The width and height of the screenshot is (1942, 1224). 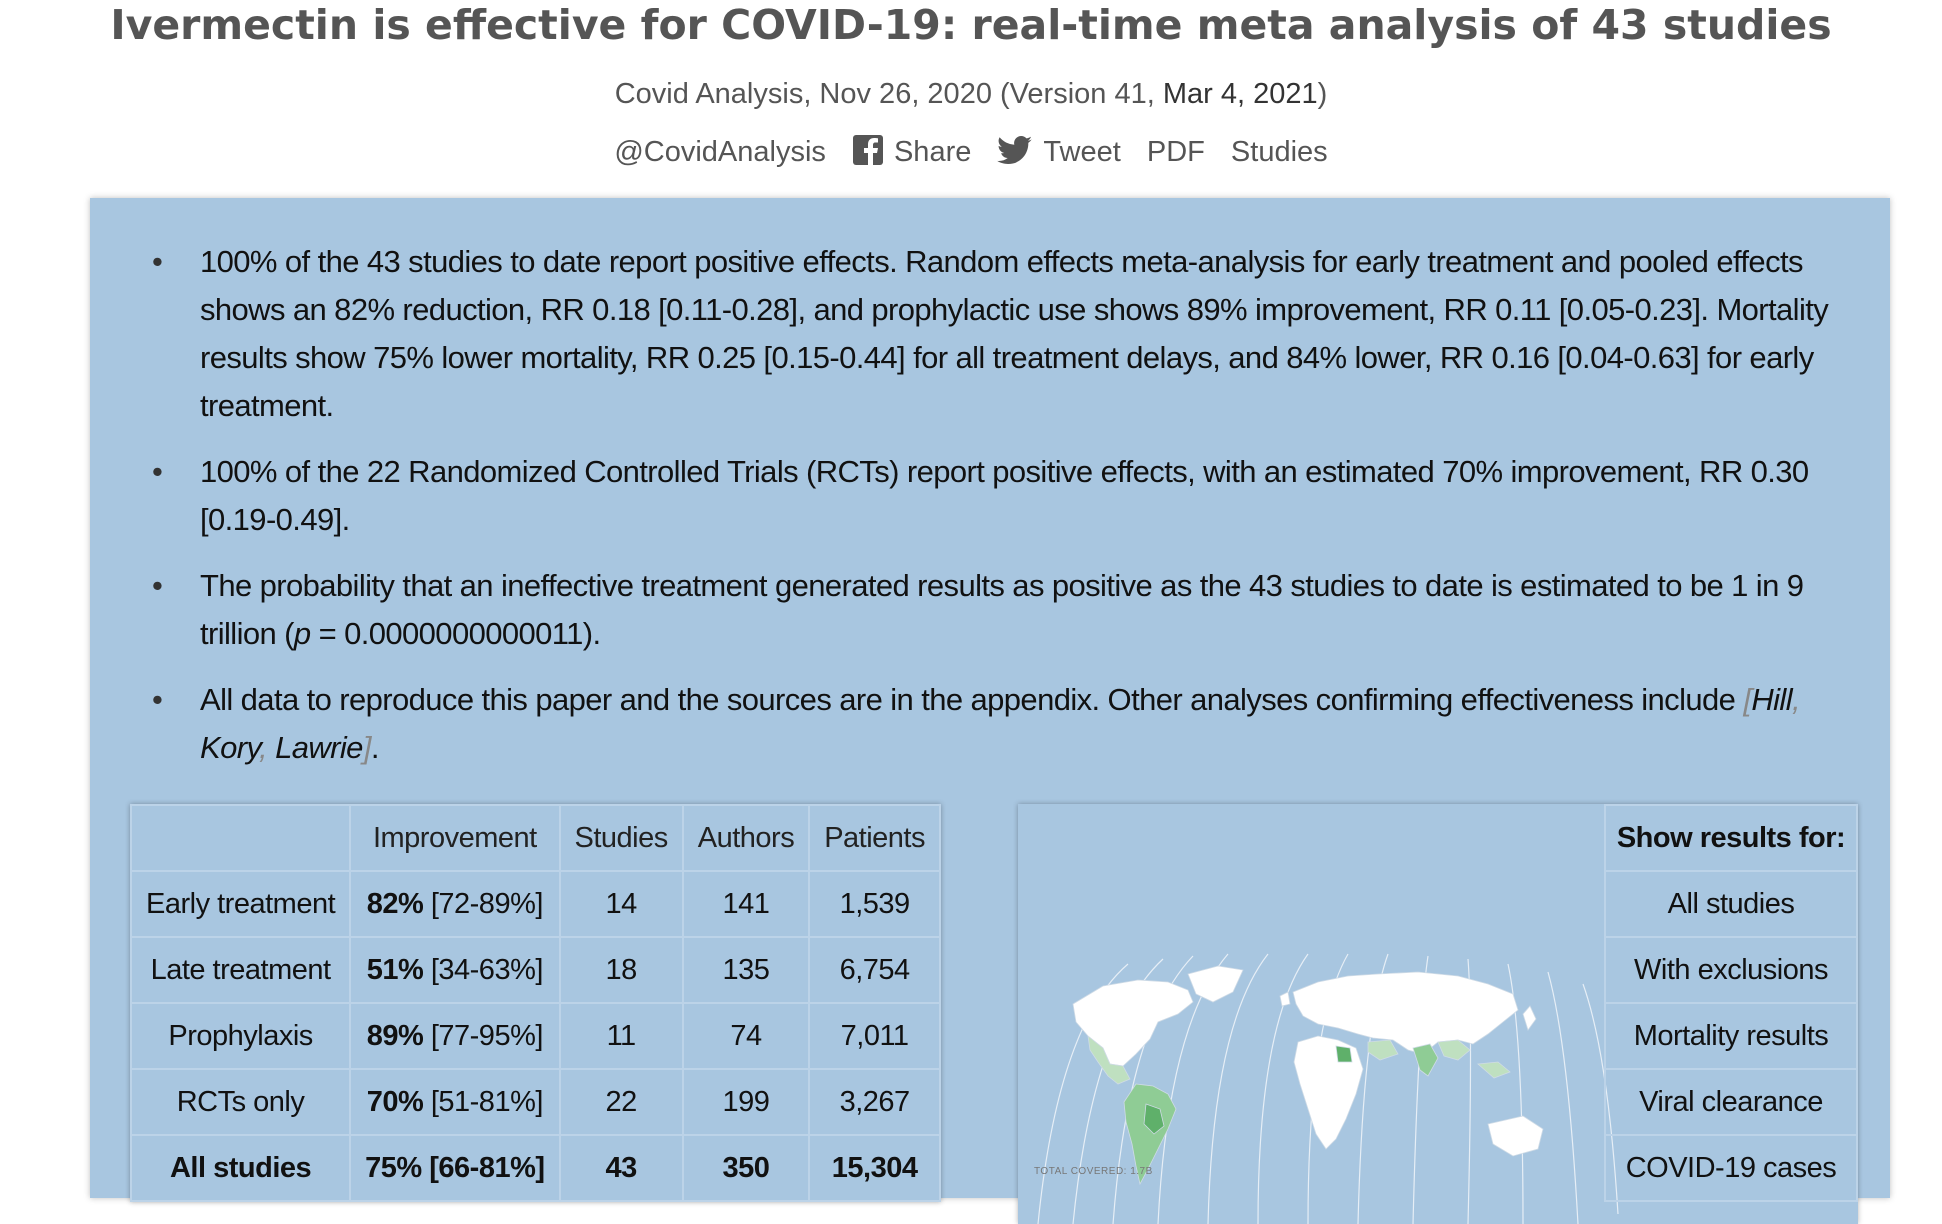 I want to click on filter-all-studies: All studies, so click(x=1731, y=904).